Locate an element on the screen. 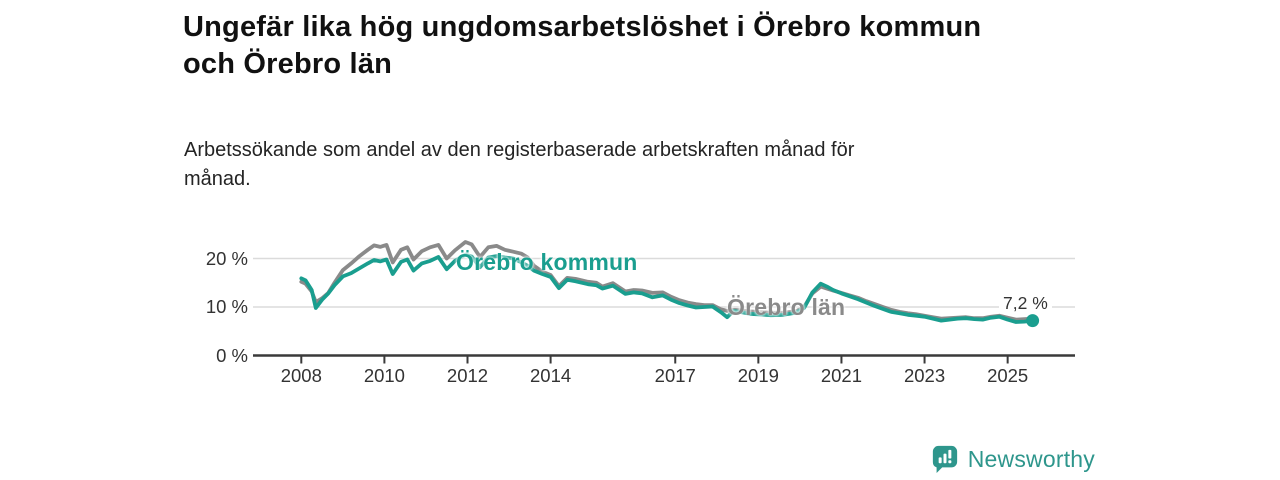  brand-name: Newsworthy is located at coordinates (1031, 458).